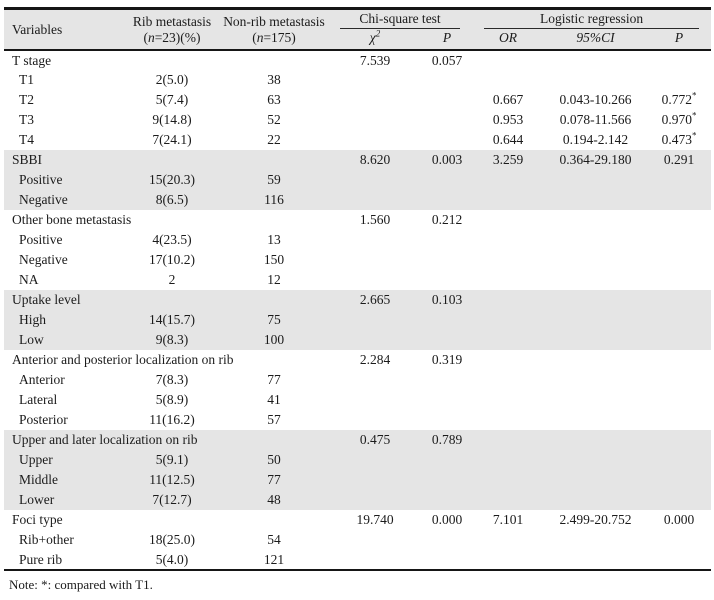 This screenshot has height=600, width=714. I want to click on variable-cell: Low, so click(64, 340).